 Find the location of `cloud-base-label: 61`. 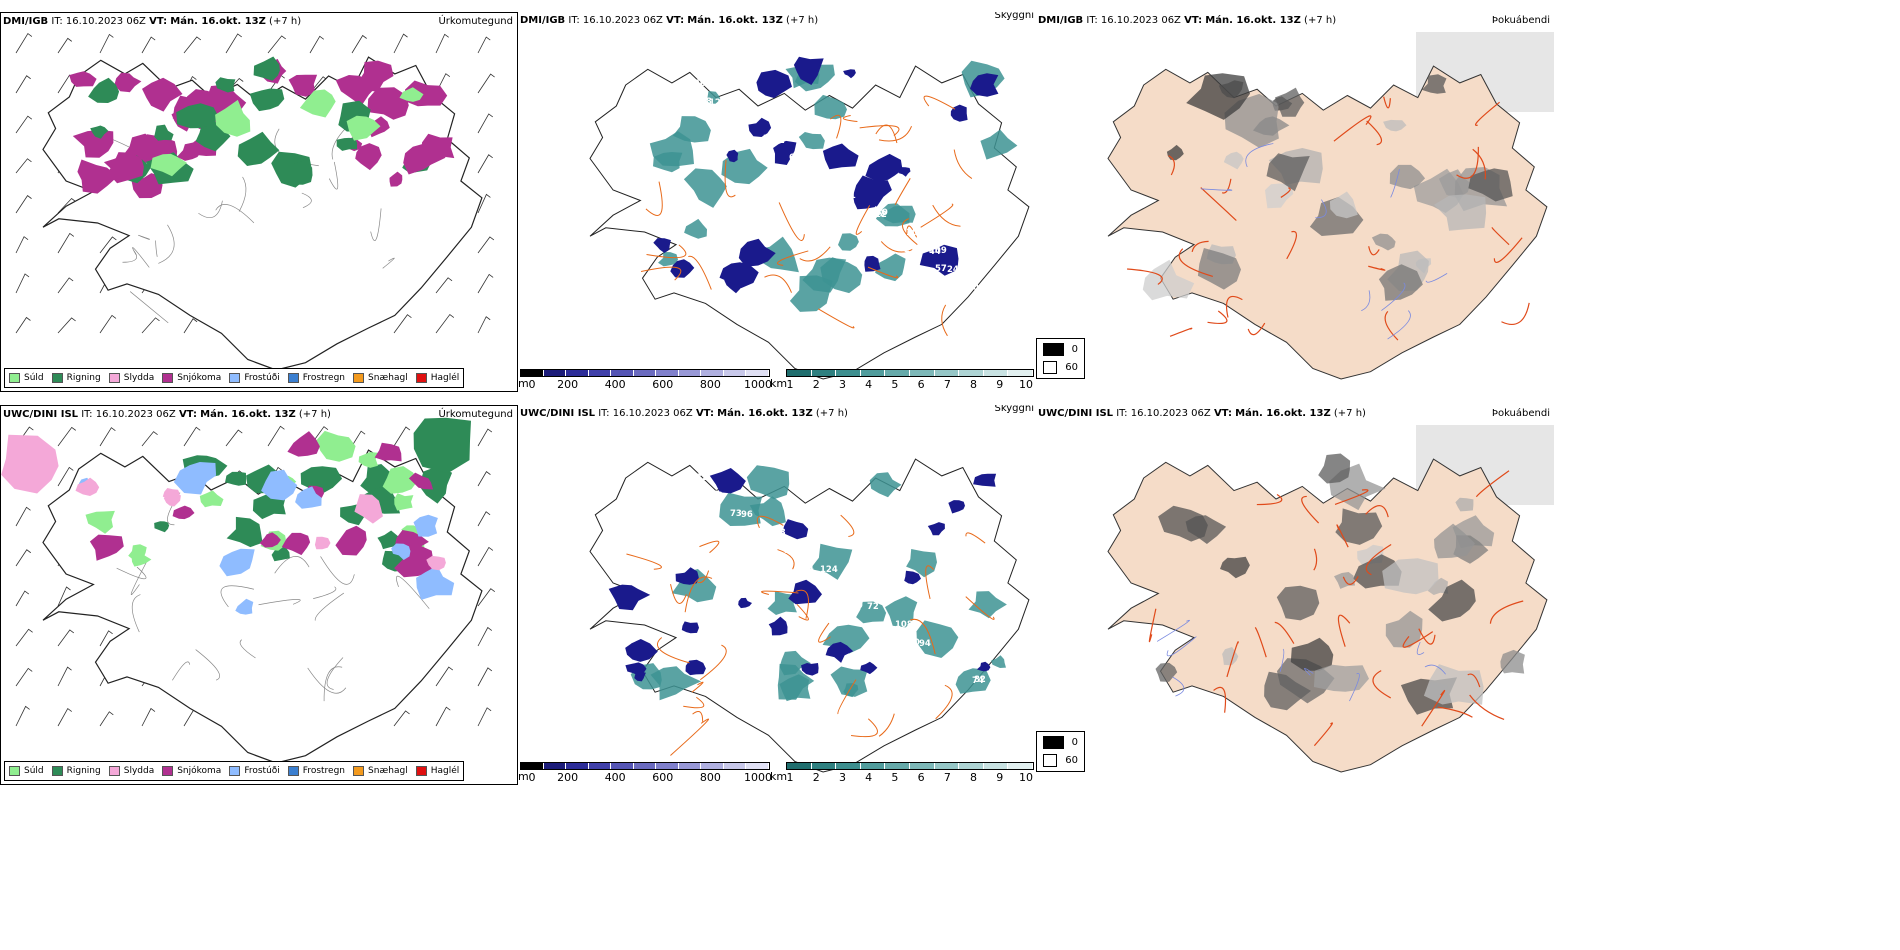

cloud-base-label: 61 is located at coordinates (795, 158).